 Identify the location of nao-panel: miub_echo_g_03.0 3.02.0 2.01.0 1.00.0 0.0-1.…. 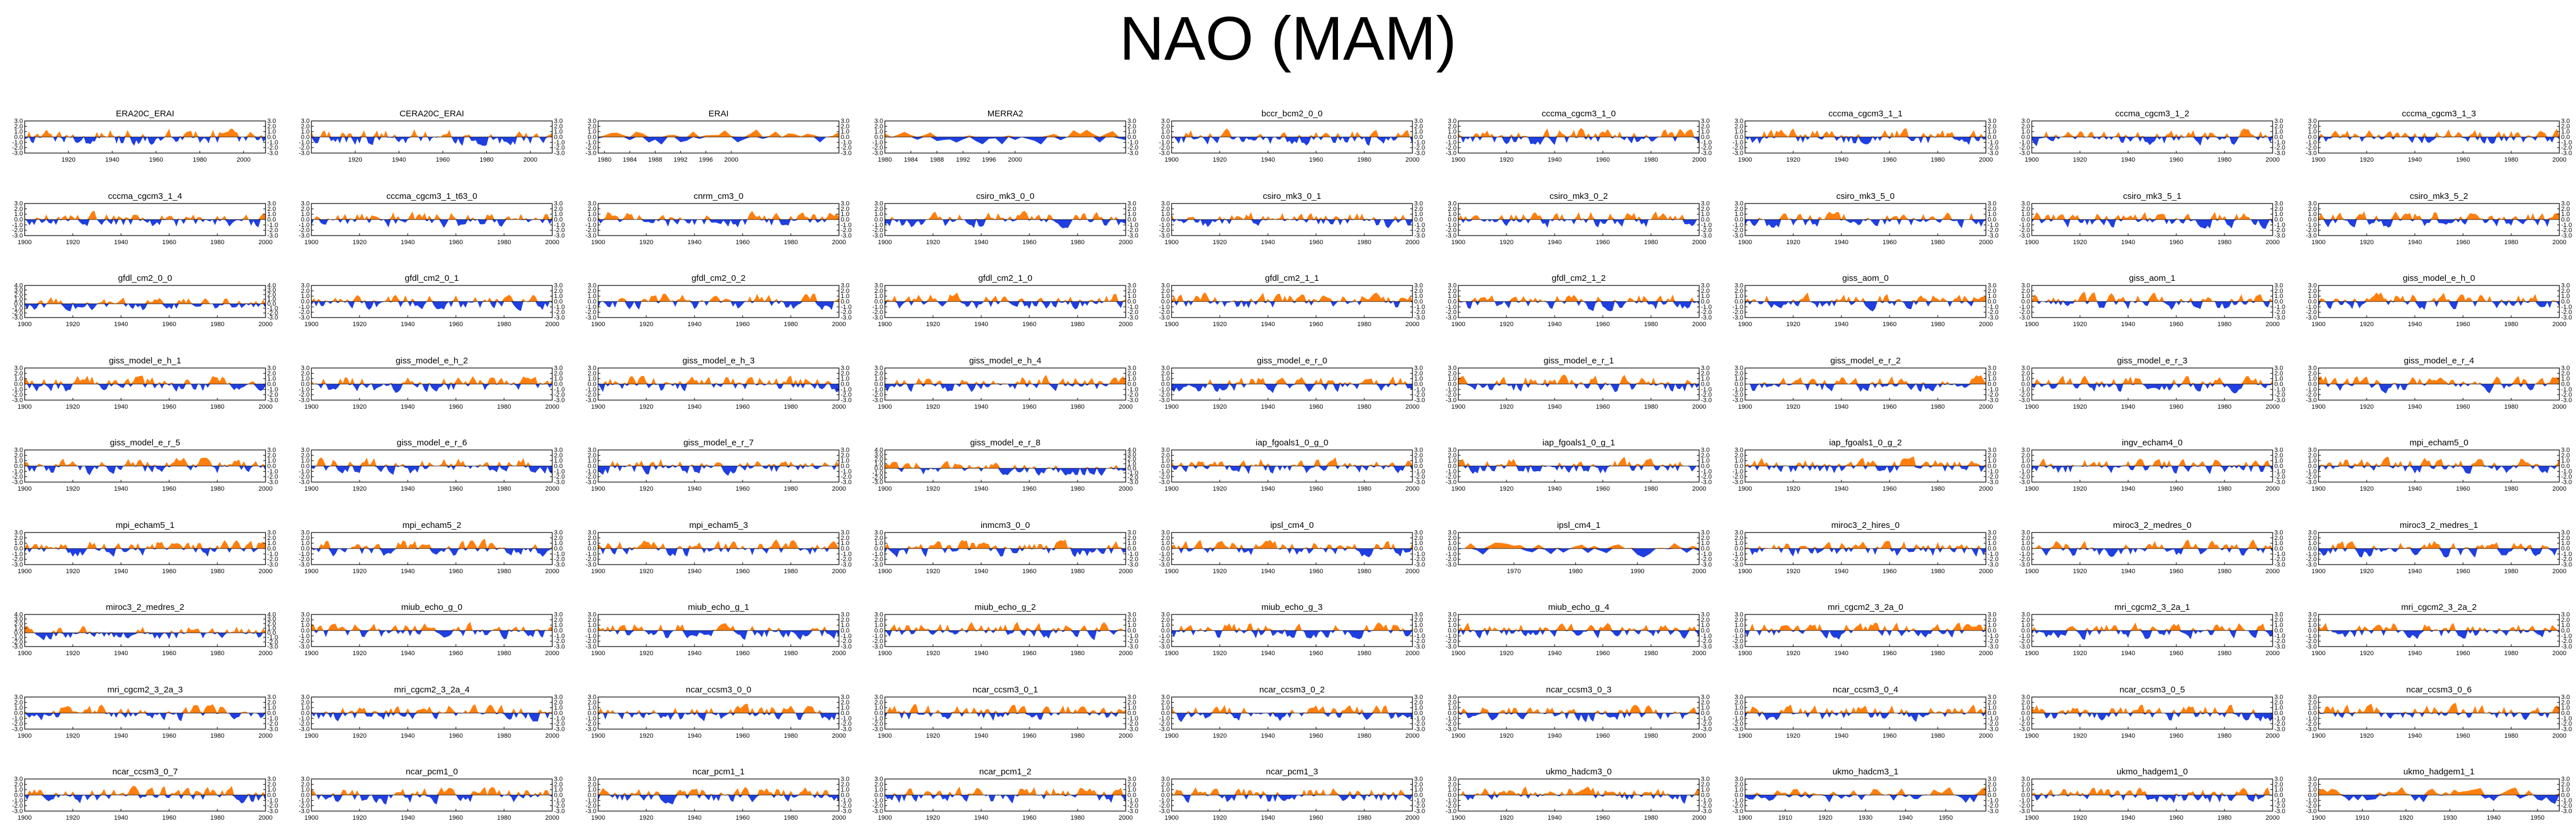
(432, 629).